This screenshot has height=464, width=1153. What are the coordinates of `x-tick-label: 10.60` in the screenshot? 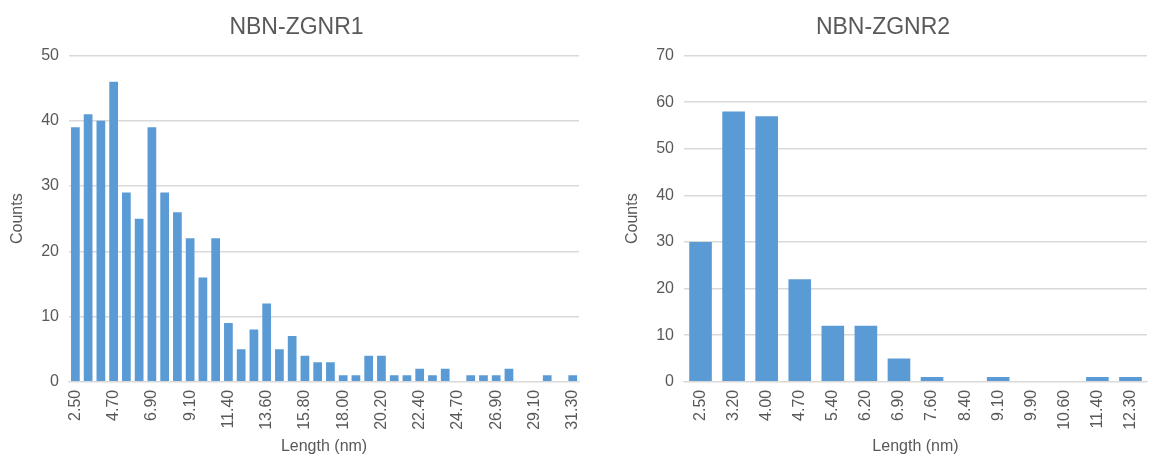 It's located at (1063, 409).